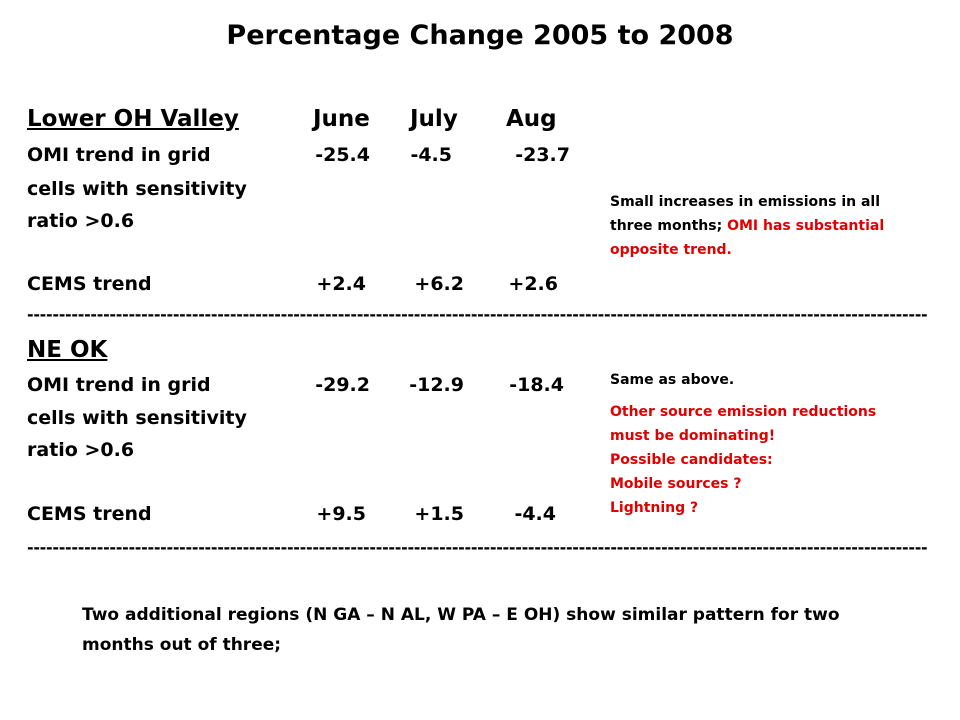 The width and height of the screenshot is (960, 720). What do you see at coordinates (341, 514) in the screenshot?
I see `cems-value-june: +9.5` at bounding box center [341, 514].